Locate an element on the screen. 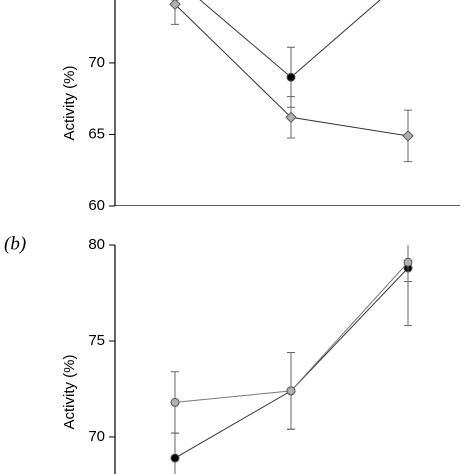 The image size is (474, 474). y-tick-label: 60 is located at coordinates (96, 205).